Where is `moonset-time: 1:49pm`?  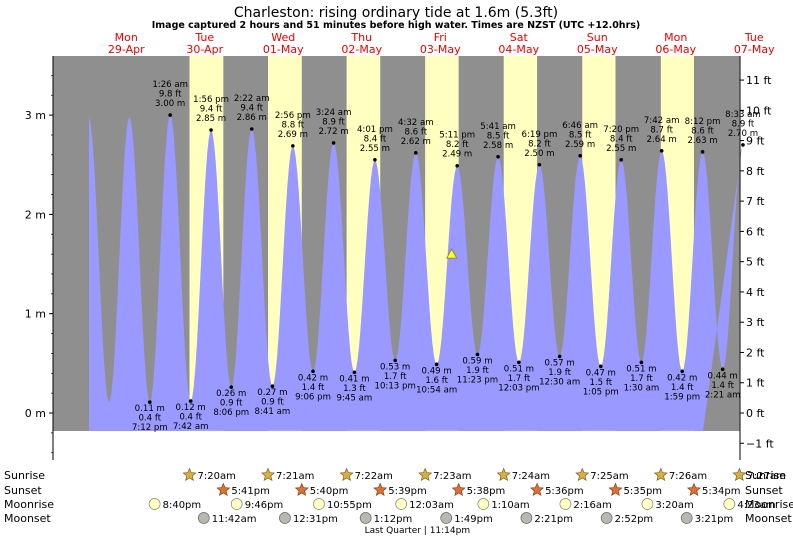
moonset-time: 1:49pm is located at coordinates (473, 519).